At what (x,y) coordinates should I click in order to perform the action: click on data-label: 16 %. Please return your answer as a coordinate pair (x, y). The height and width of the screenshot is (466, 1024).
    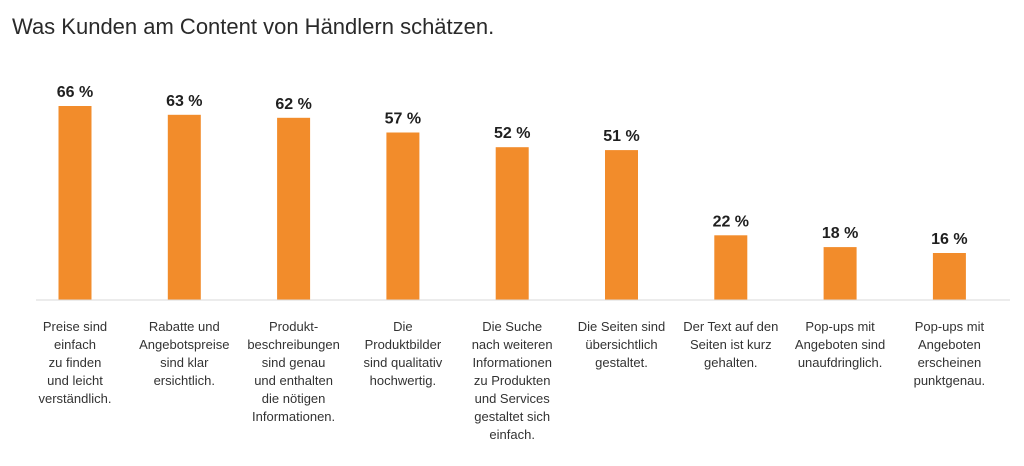
    Looking at the image, I should click on (949, 239).